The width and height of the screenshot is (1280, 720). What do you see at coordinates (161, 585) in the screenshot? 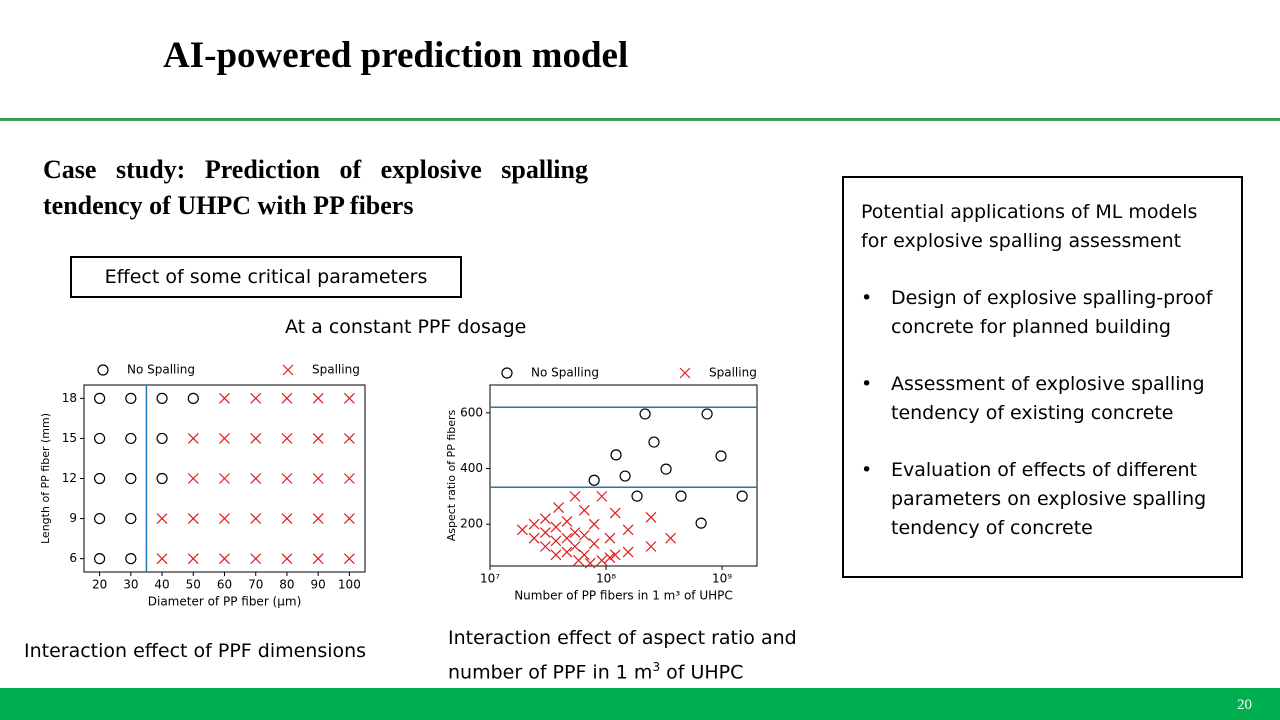
I see `x-tick-label: 40` at bounding box center [161, 585].